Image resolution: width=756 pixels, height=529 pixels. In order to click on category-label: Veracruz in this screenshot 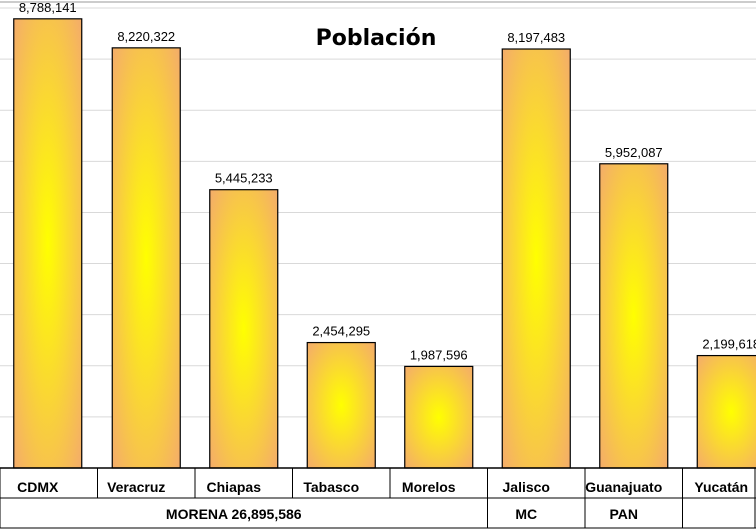, I will do `click(136, 487)`.